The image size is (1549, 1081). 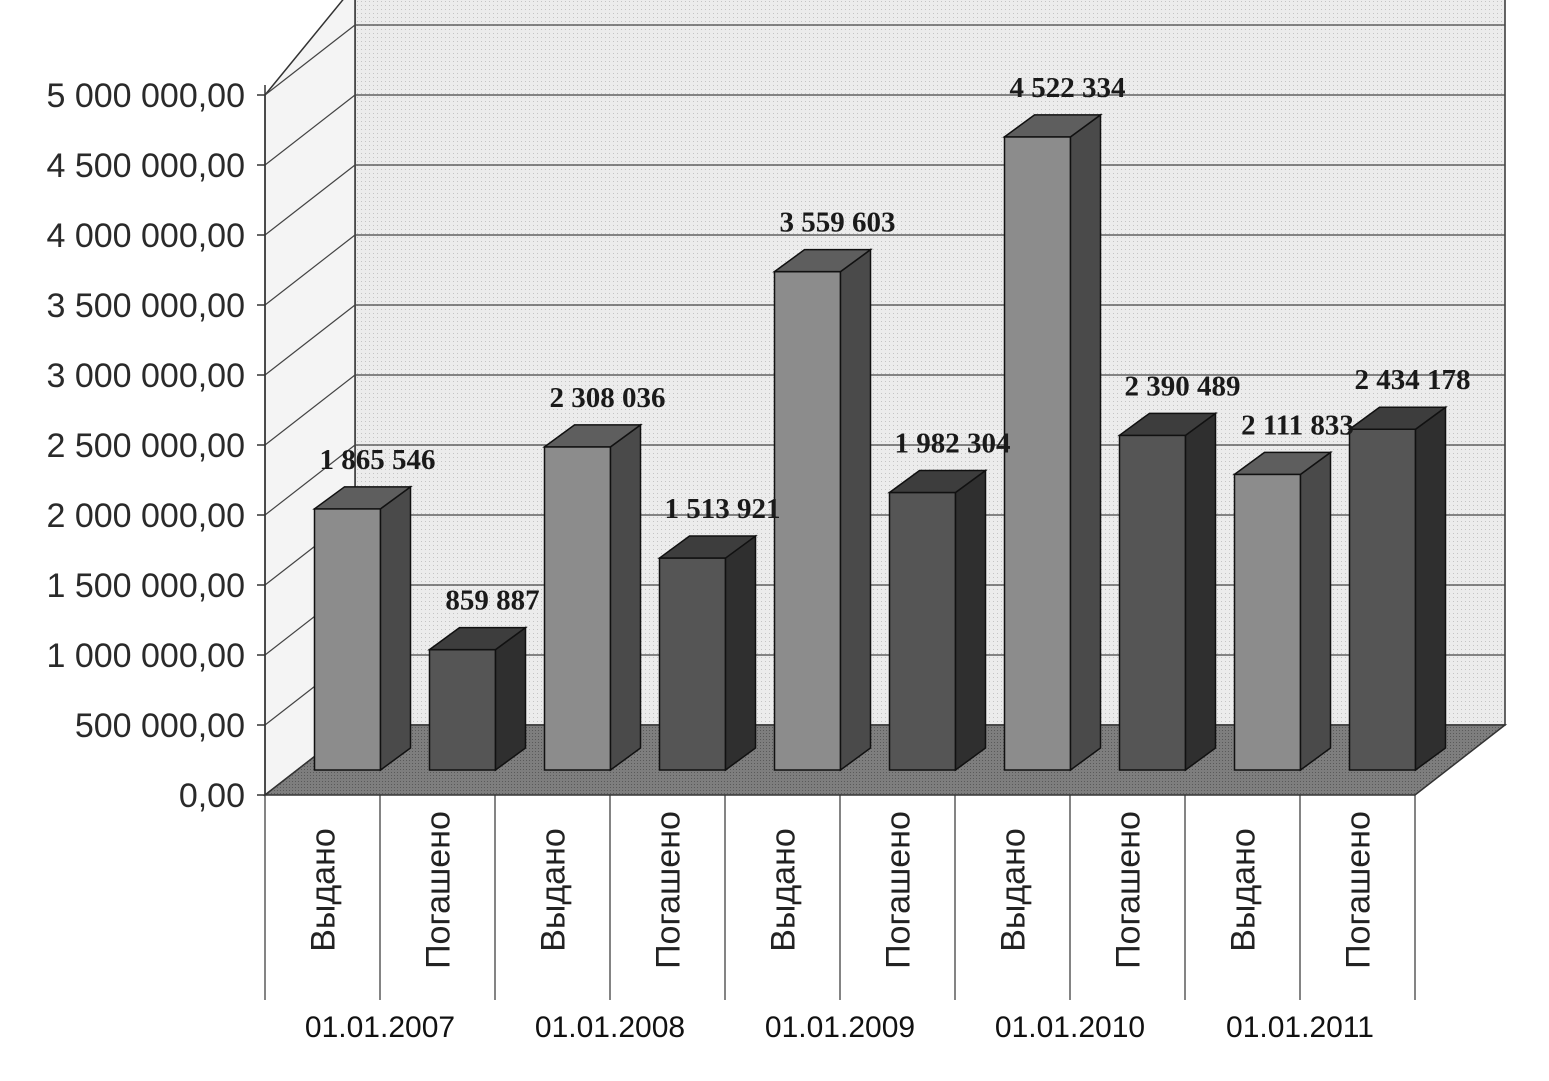 What do you see at coordinates (145, 586) in the screenshot?
I see `y-tick-label: 1 500 000,00` at bounding box center [145, 586].